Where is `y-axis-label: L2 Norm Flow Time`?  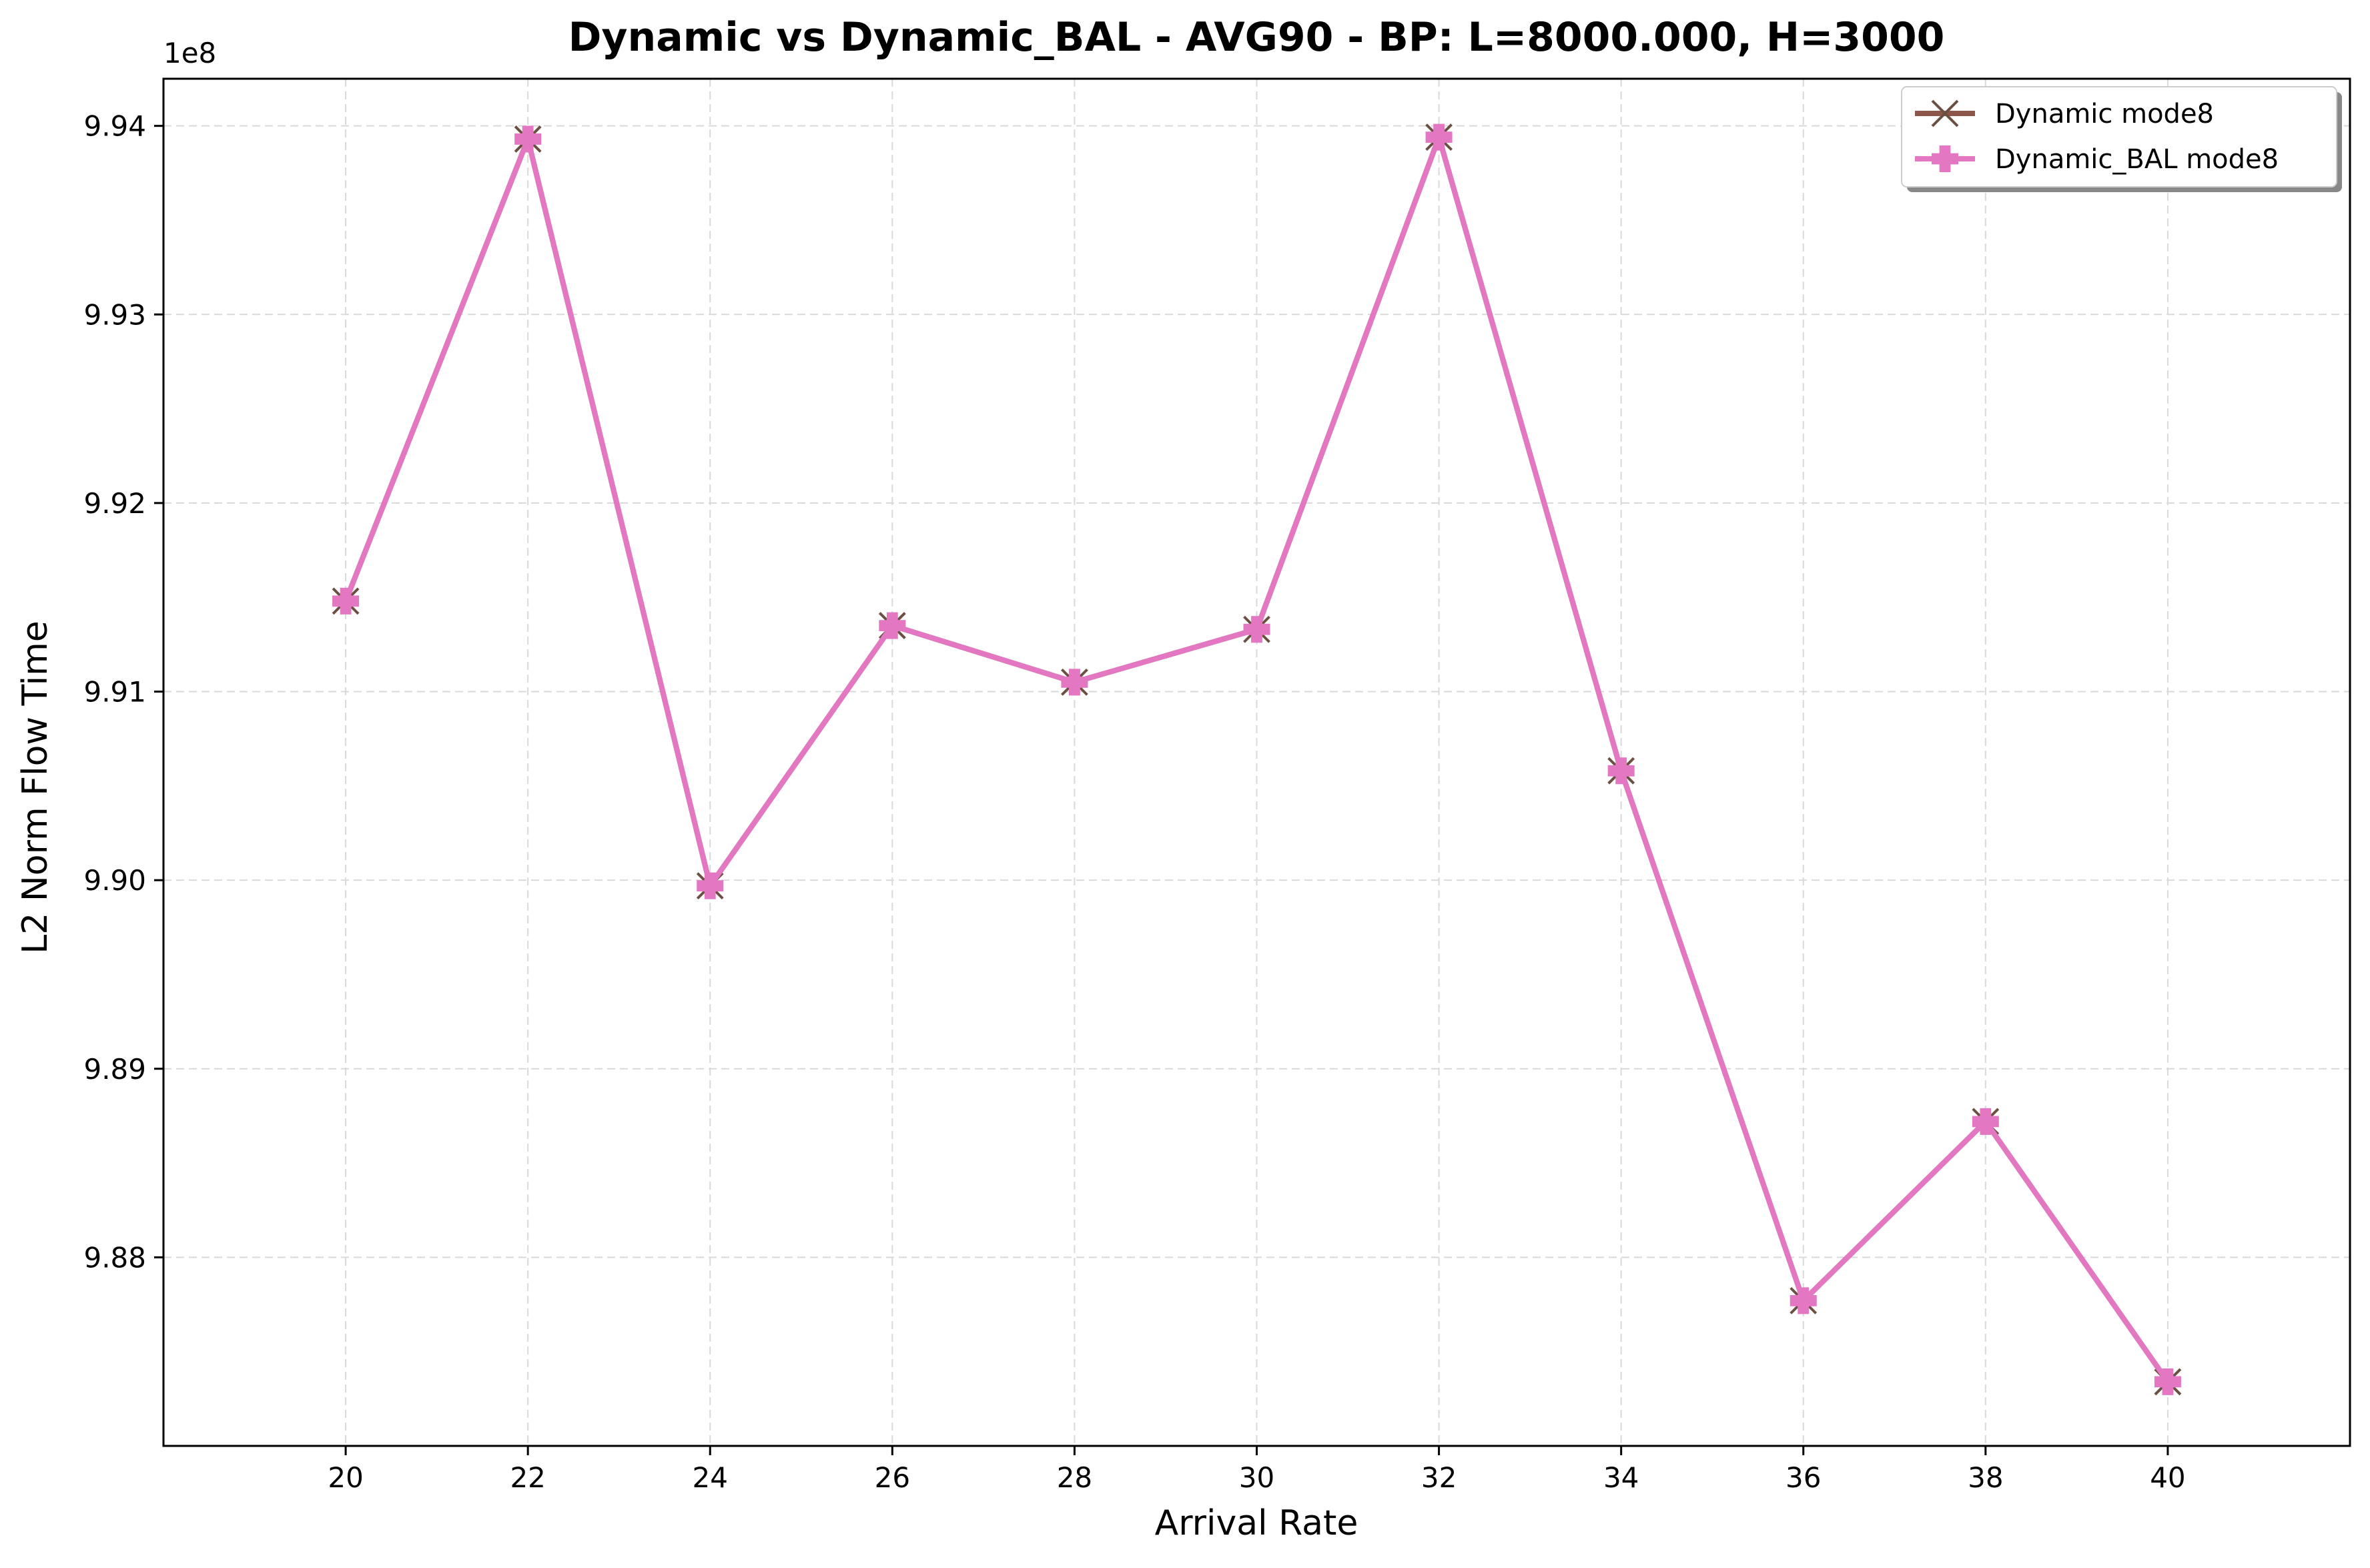 y-axis-label: L2 Norm Flow Time is located at coordinates (35, 787).